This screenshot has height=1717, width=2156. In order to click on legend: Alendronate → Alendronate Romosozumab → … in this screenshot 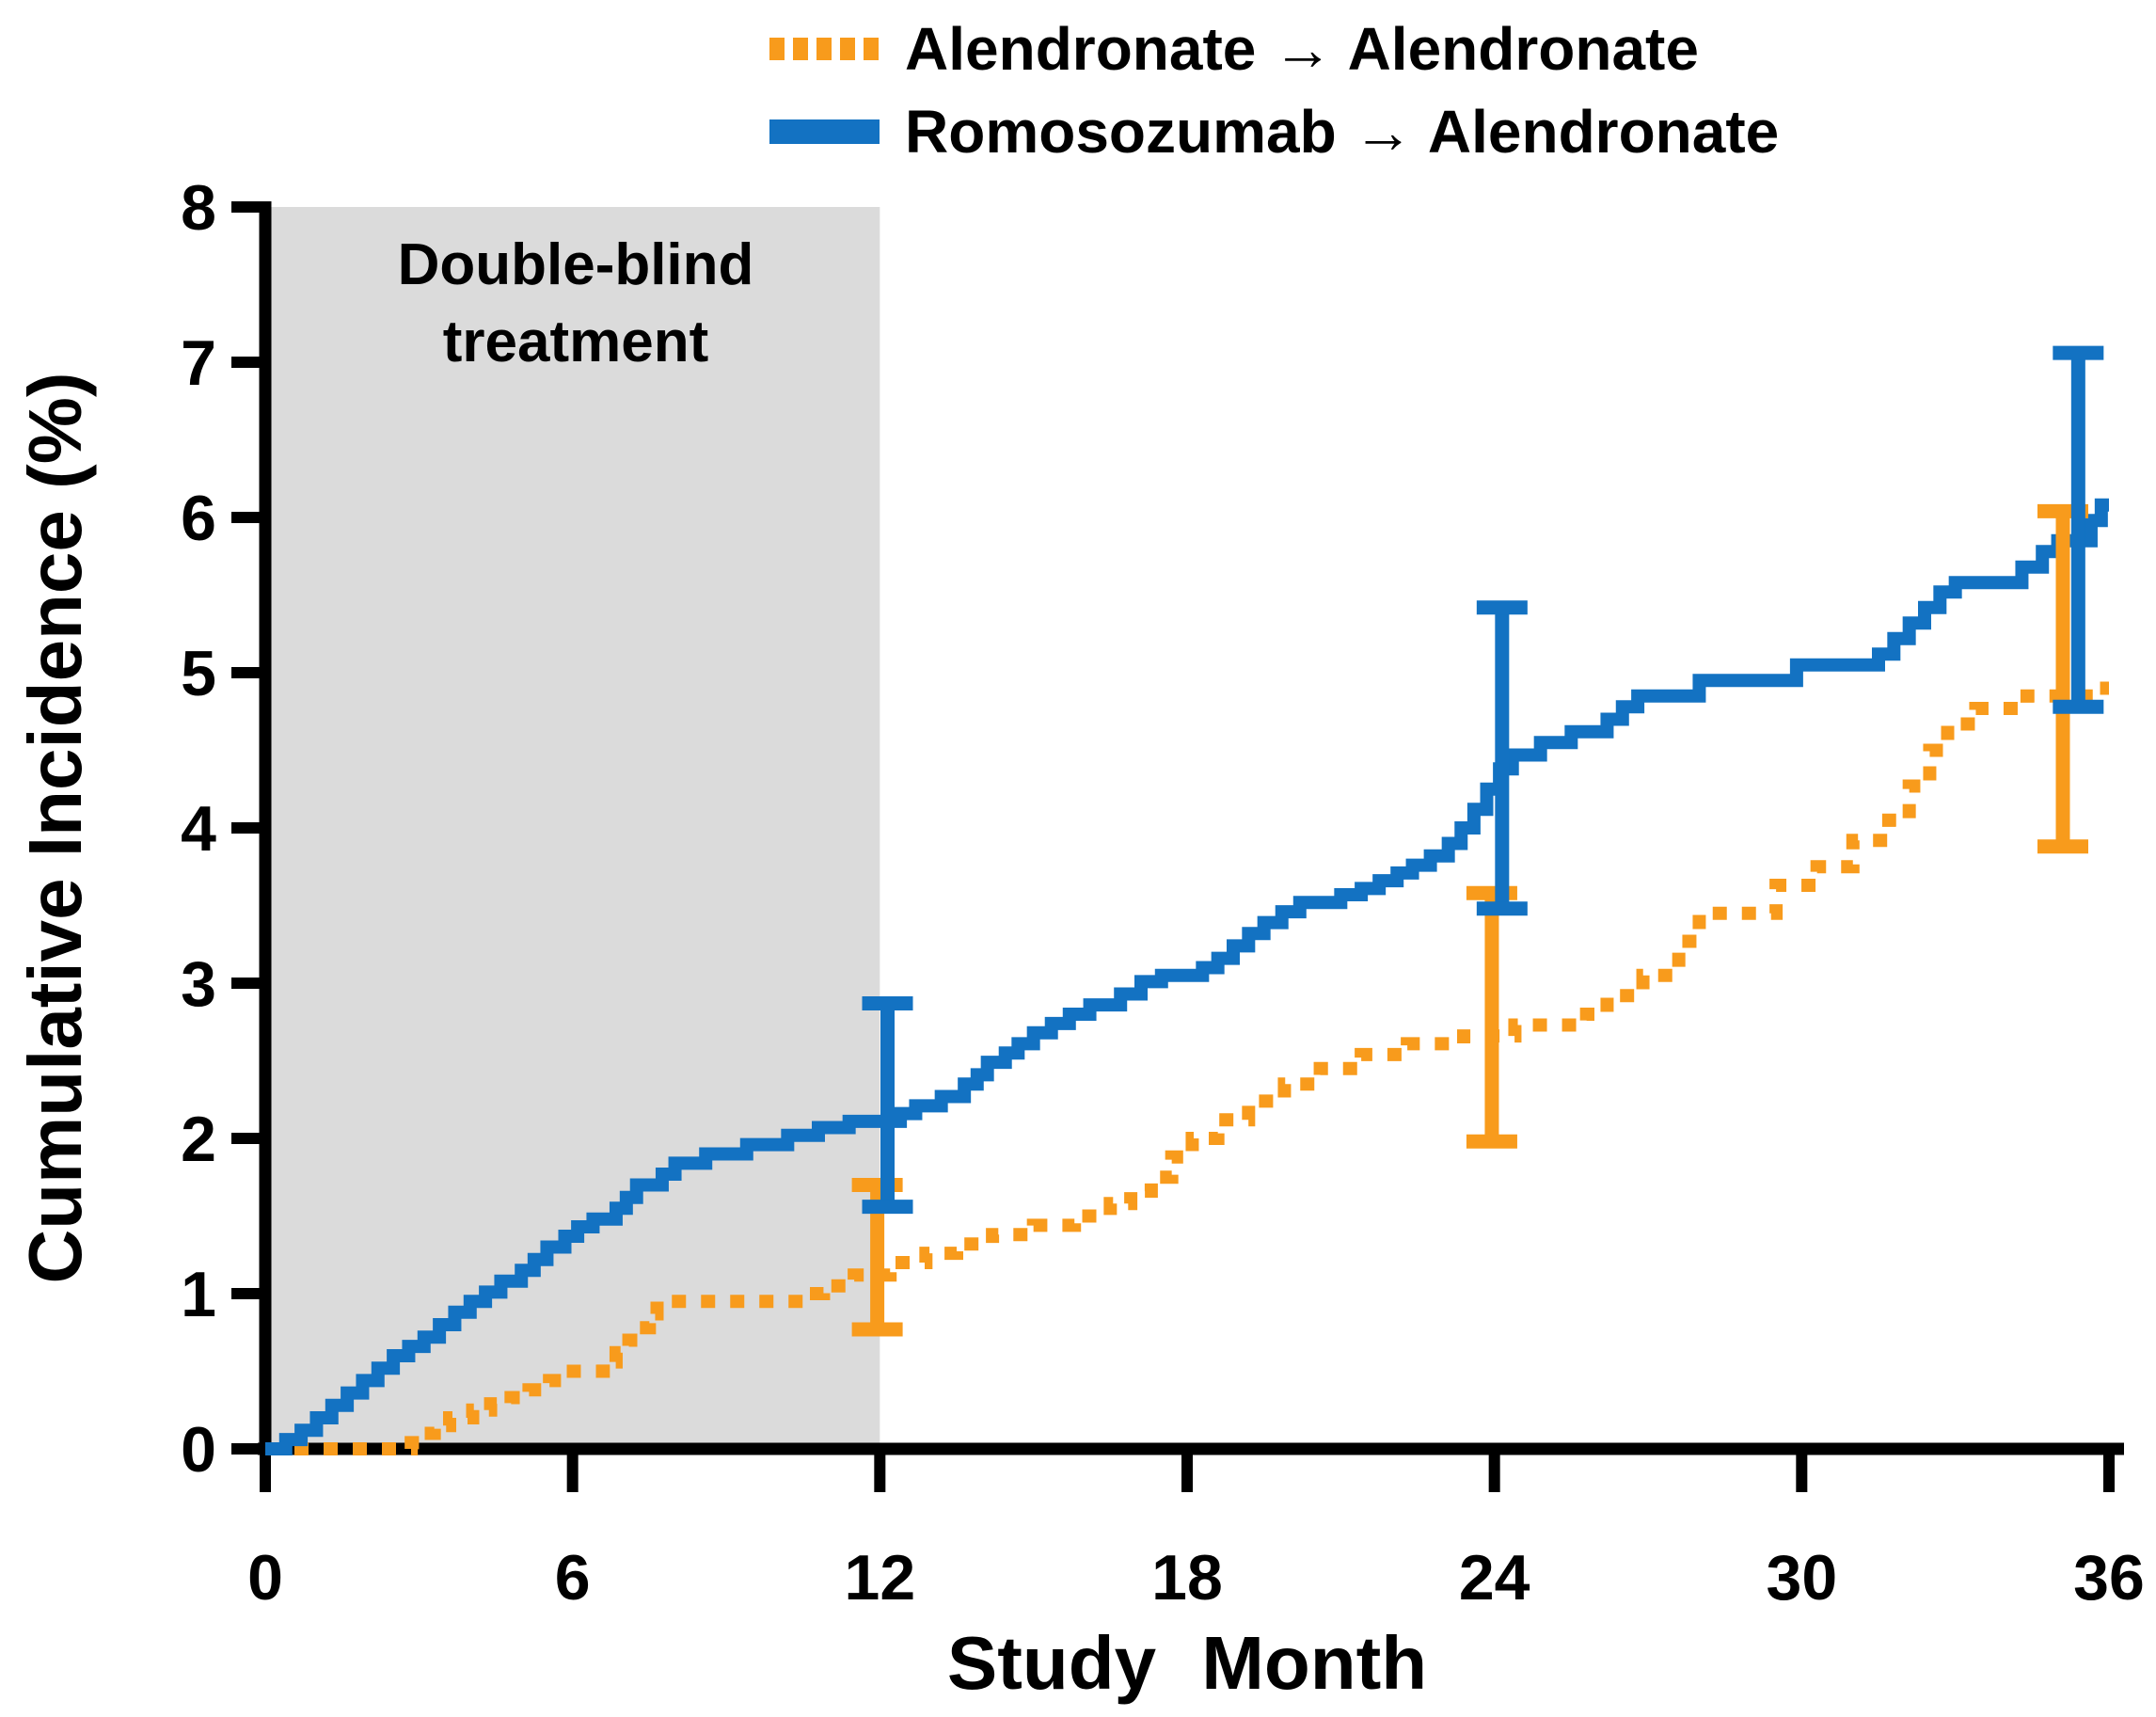, I will do `click(1274, 91)`.